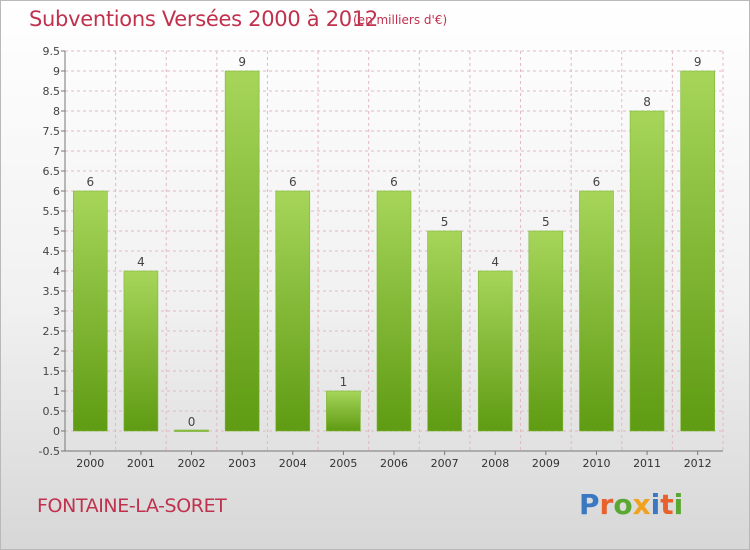  I want to click on data-label: 0, so click(192, 422).